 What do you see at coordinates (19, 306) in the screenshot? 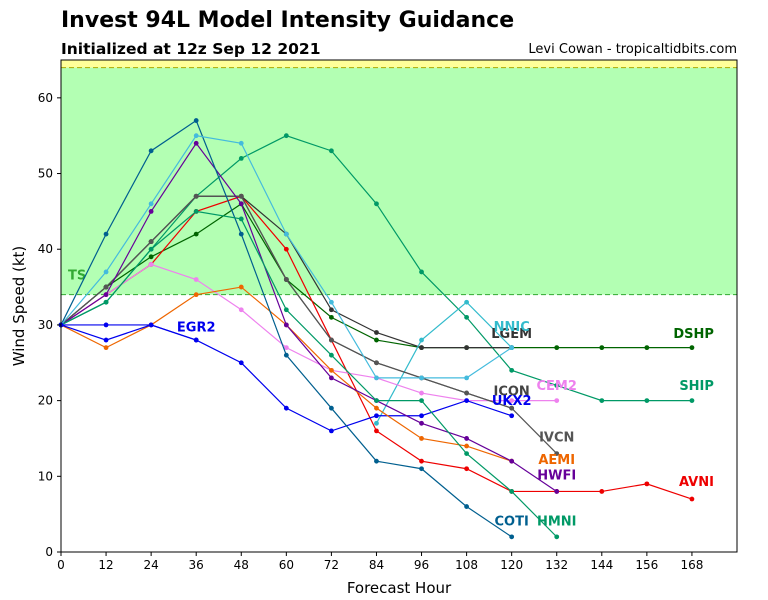
I see `y-axis-label: Wind Speed (kt)` at bounding box center [19, 306].